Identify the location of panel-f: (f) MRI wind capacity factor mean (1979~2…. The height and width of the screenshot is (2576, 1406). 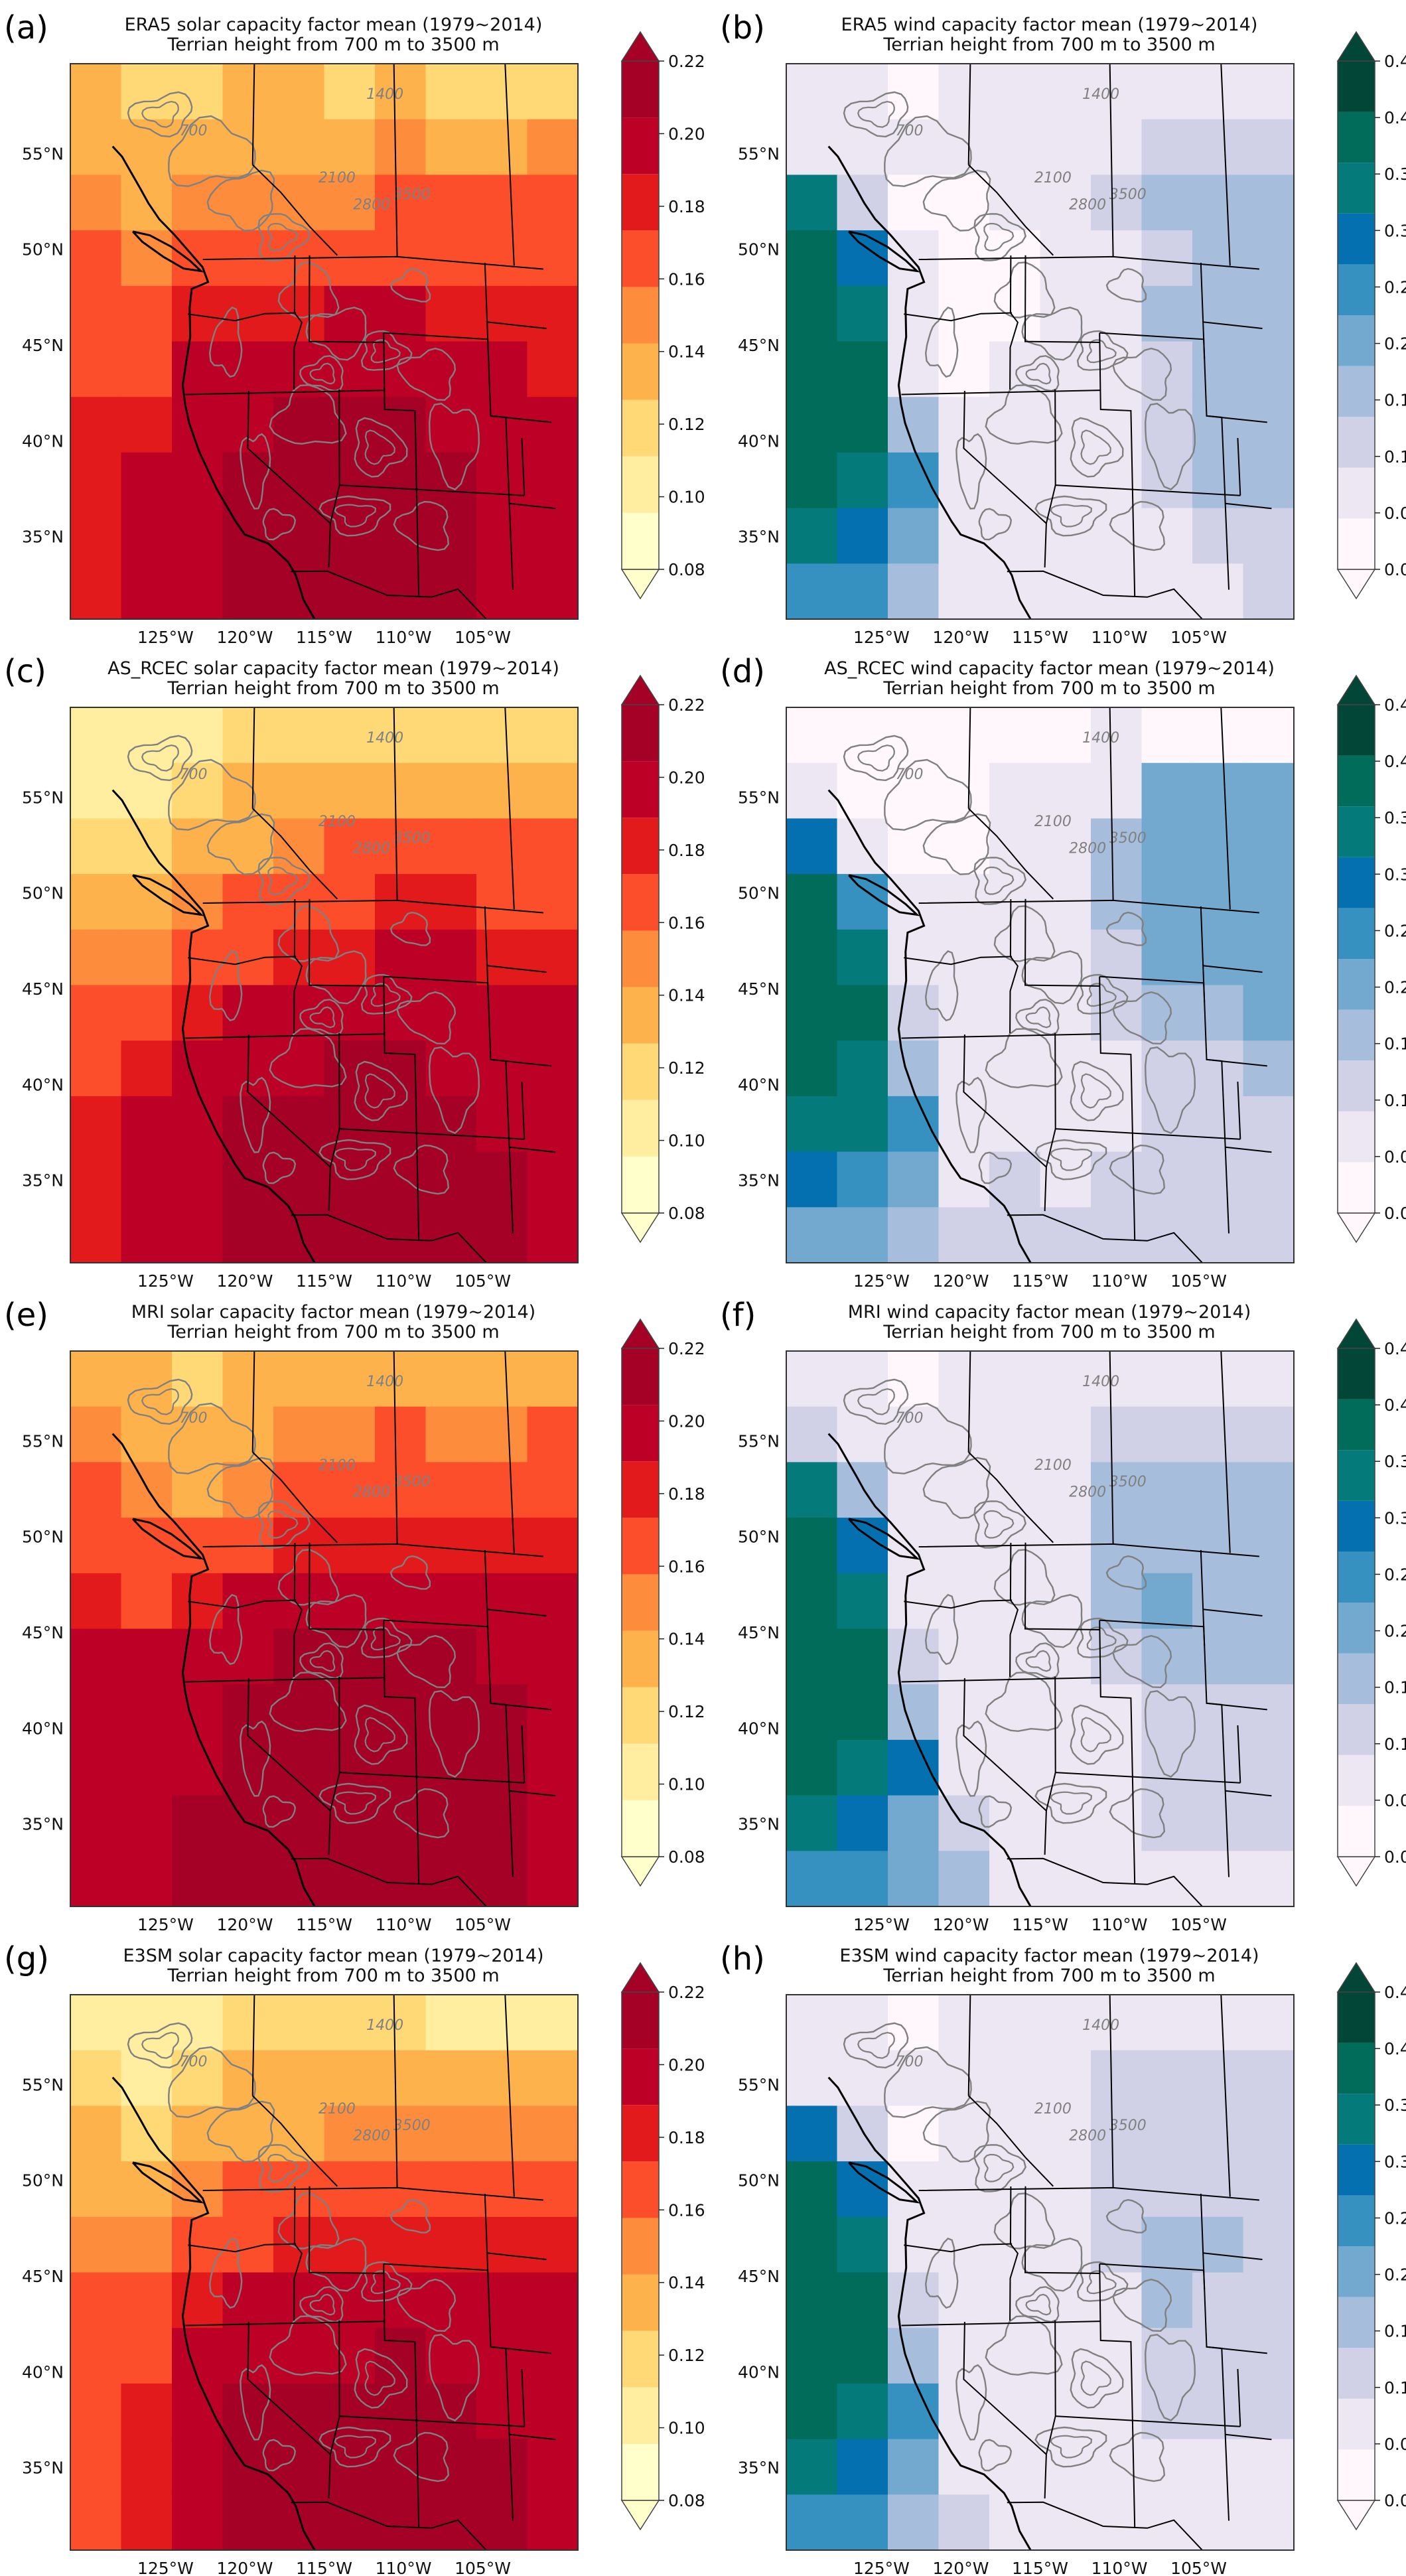
(1063, 1616).